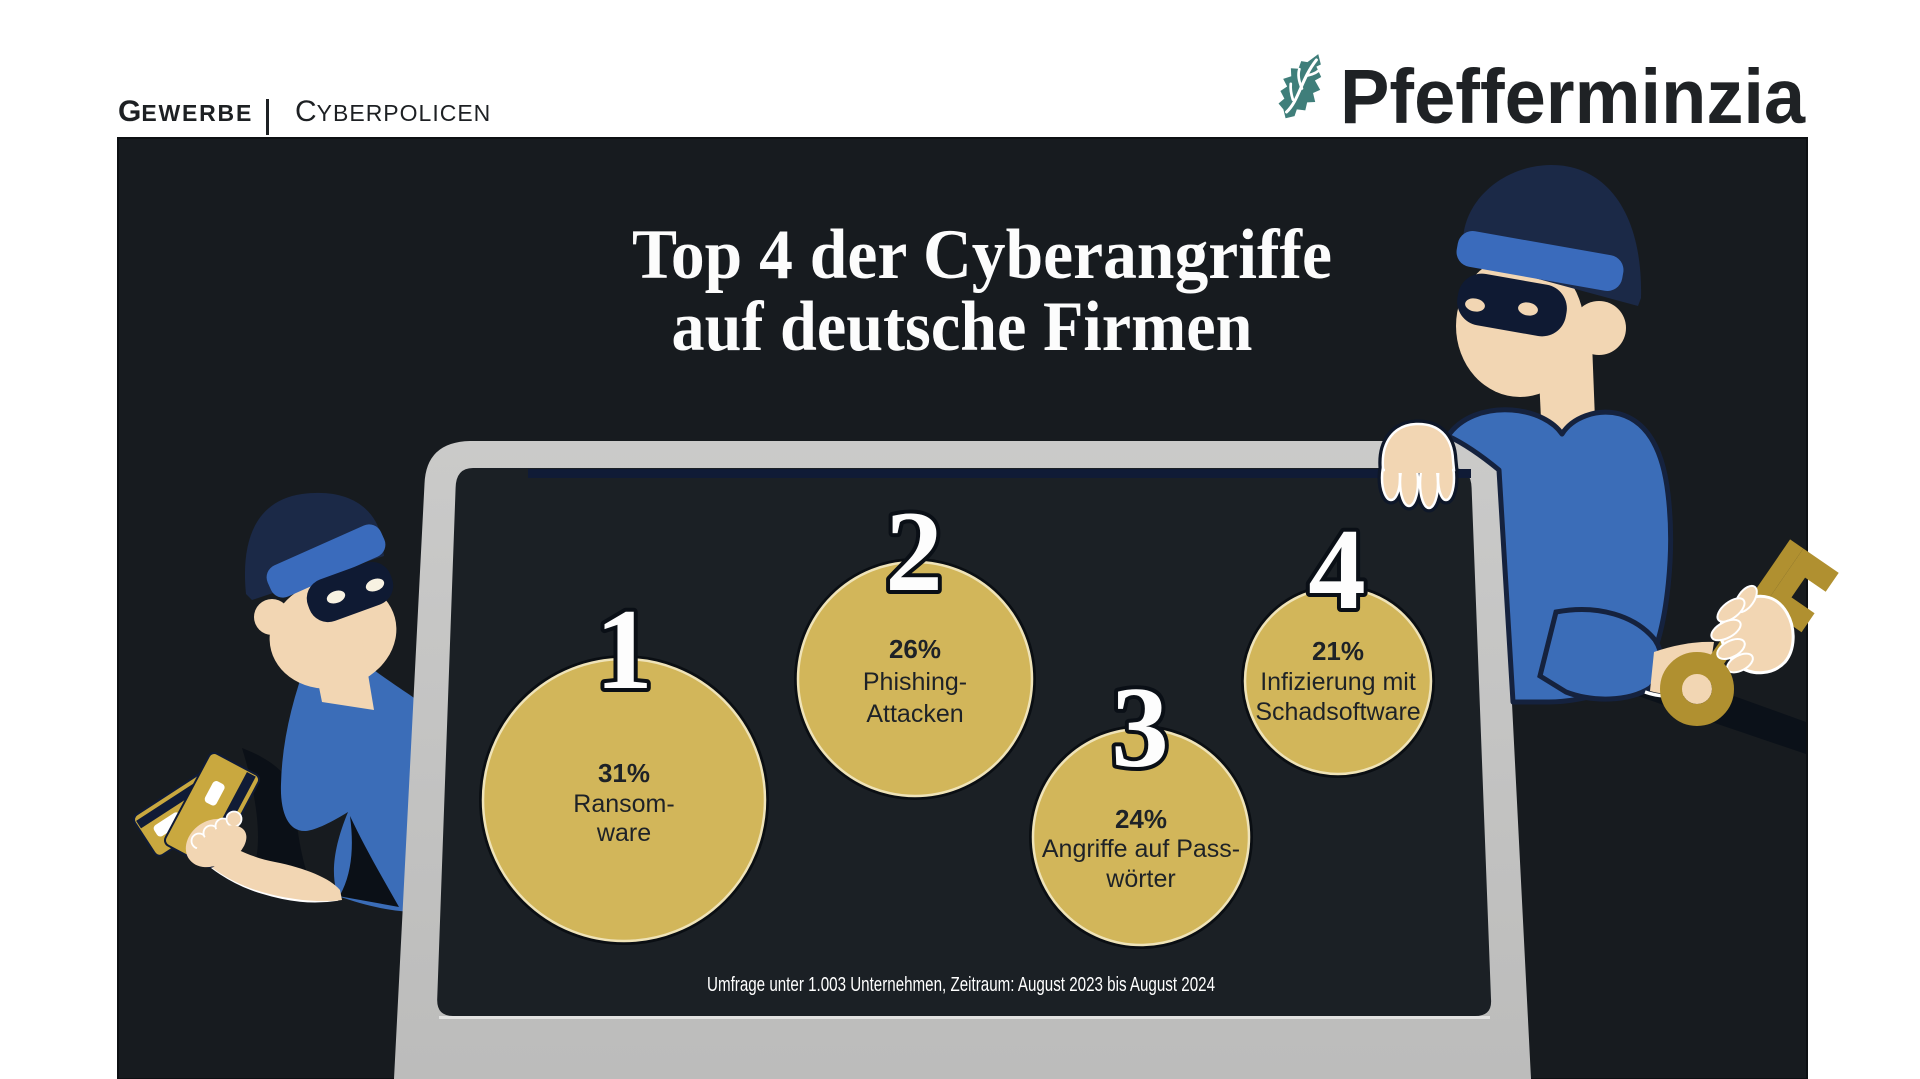  Describe the element at coordinates (914, 551) in the screenshot. I see `svg-text: 2` at that location.